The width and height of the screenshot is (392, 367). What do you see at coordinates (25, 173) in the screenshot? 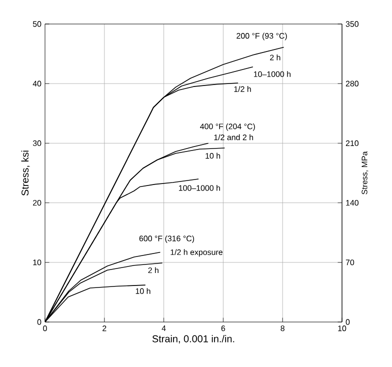
I see `y-axis-title: Stress, ksi` at bounding box center [25, 173].